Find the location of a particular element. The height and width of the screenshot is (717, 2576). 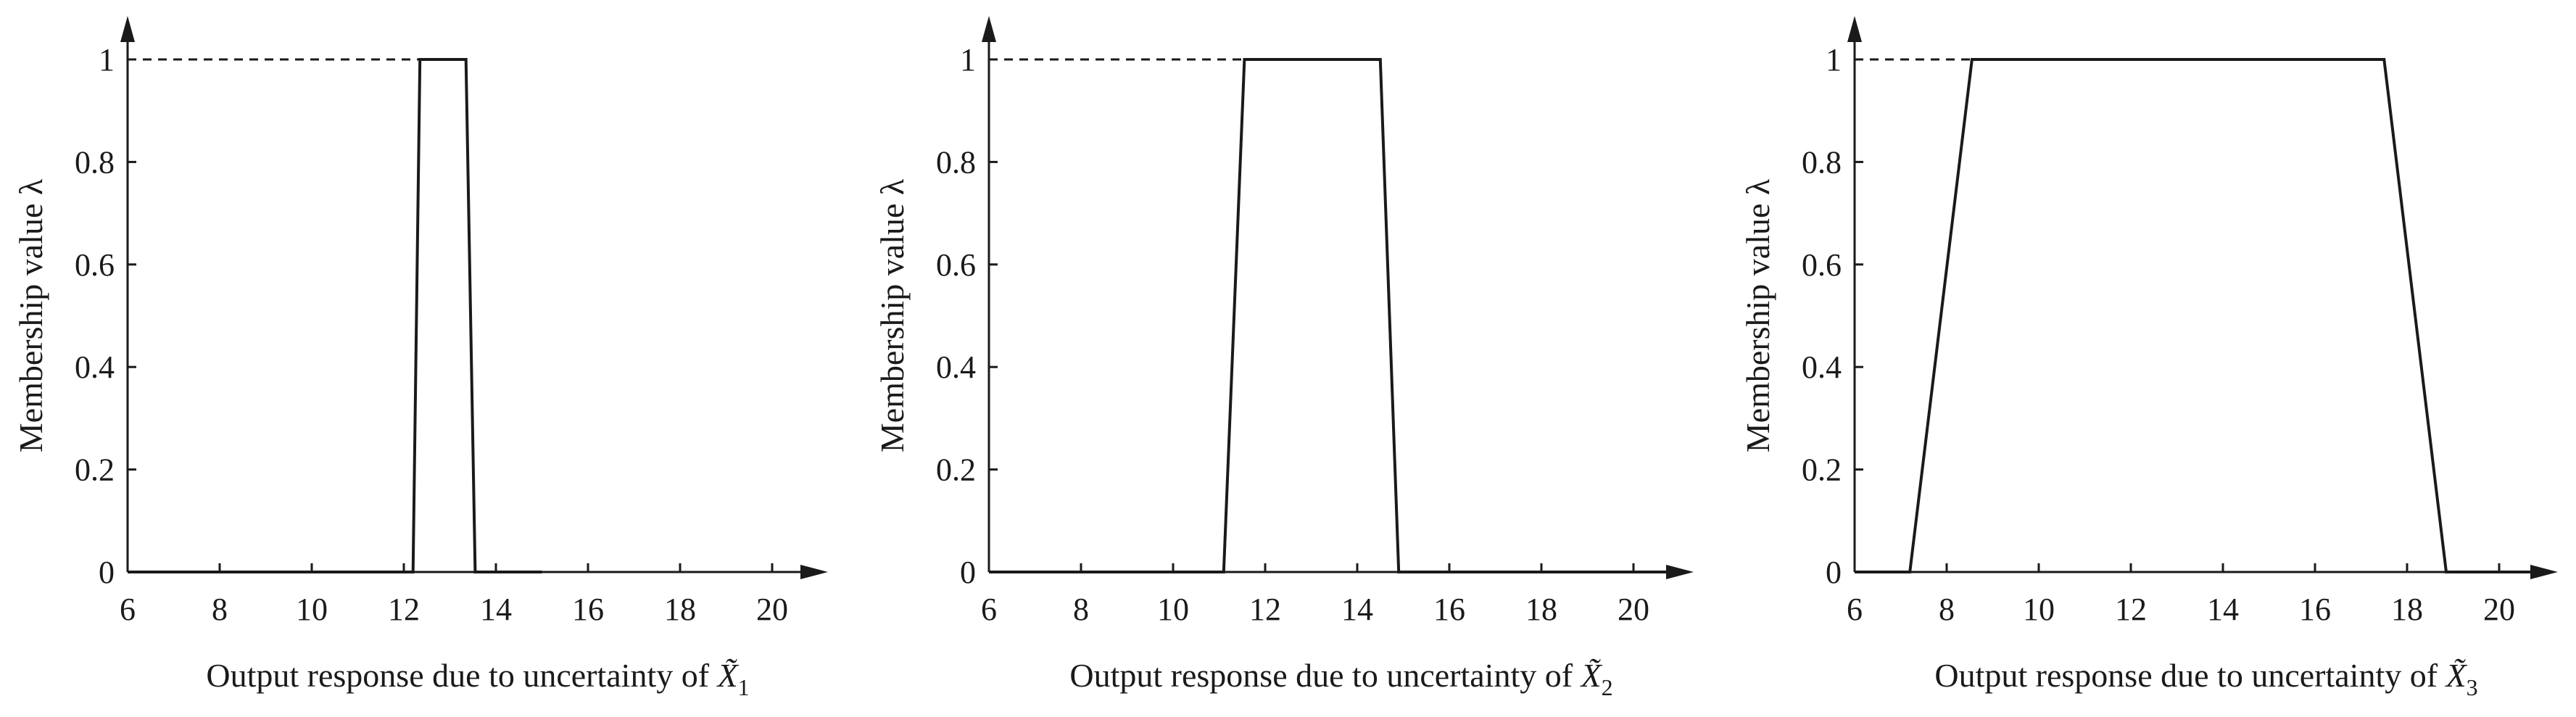

membership-curve is located at coordinates (335, 315).